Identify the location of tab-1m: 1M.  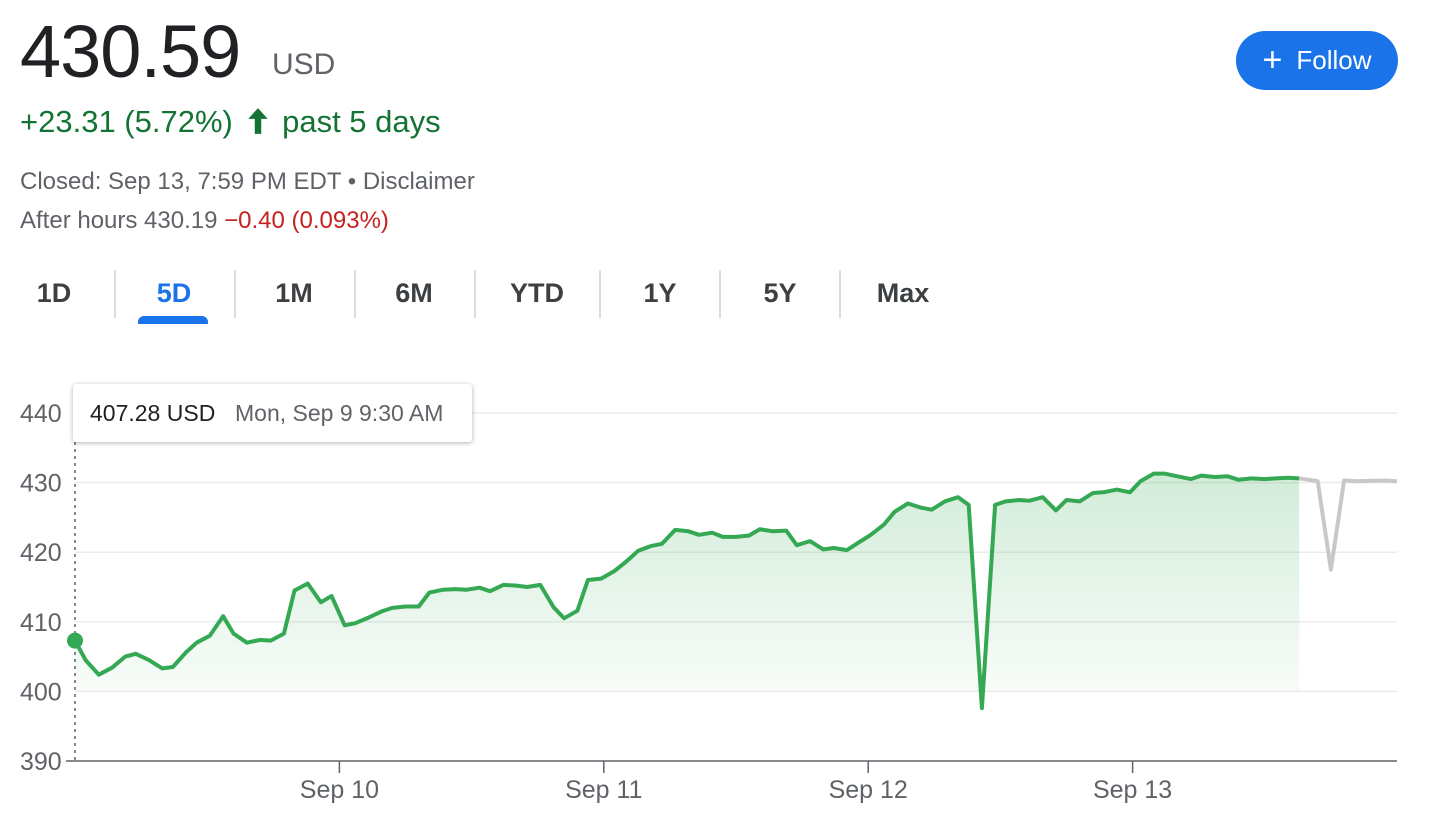
(294, 293).